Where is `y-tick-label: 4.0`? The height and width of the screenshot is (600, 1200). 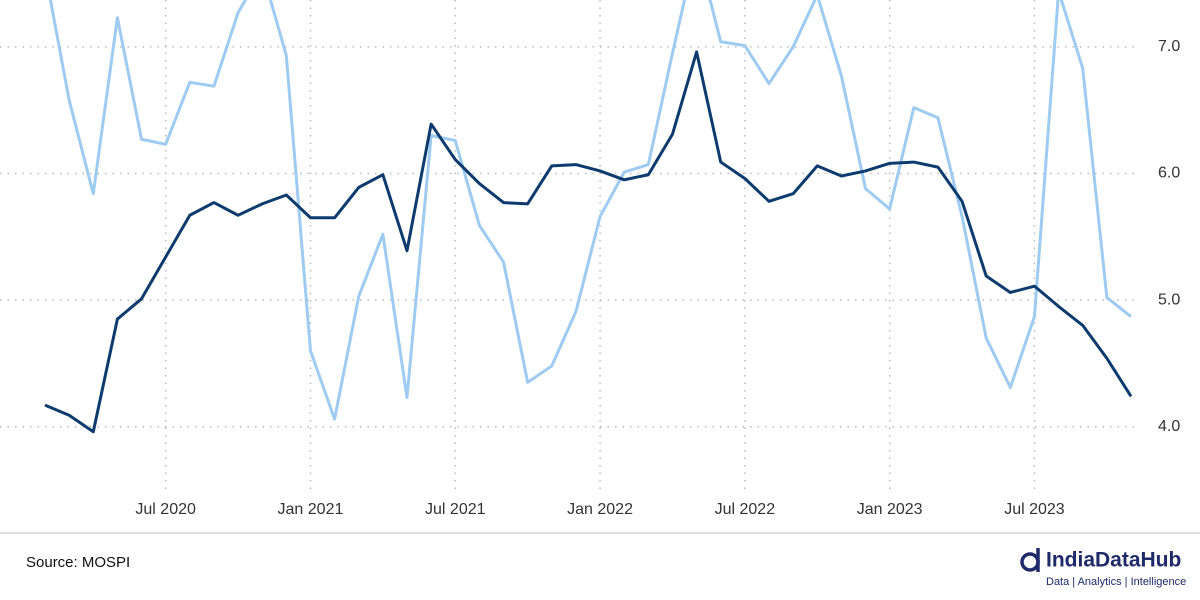 y-tick-label: 4.0 is located at coordinates (1169, 426).